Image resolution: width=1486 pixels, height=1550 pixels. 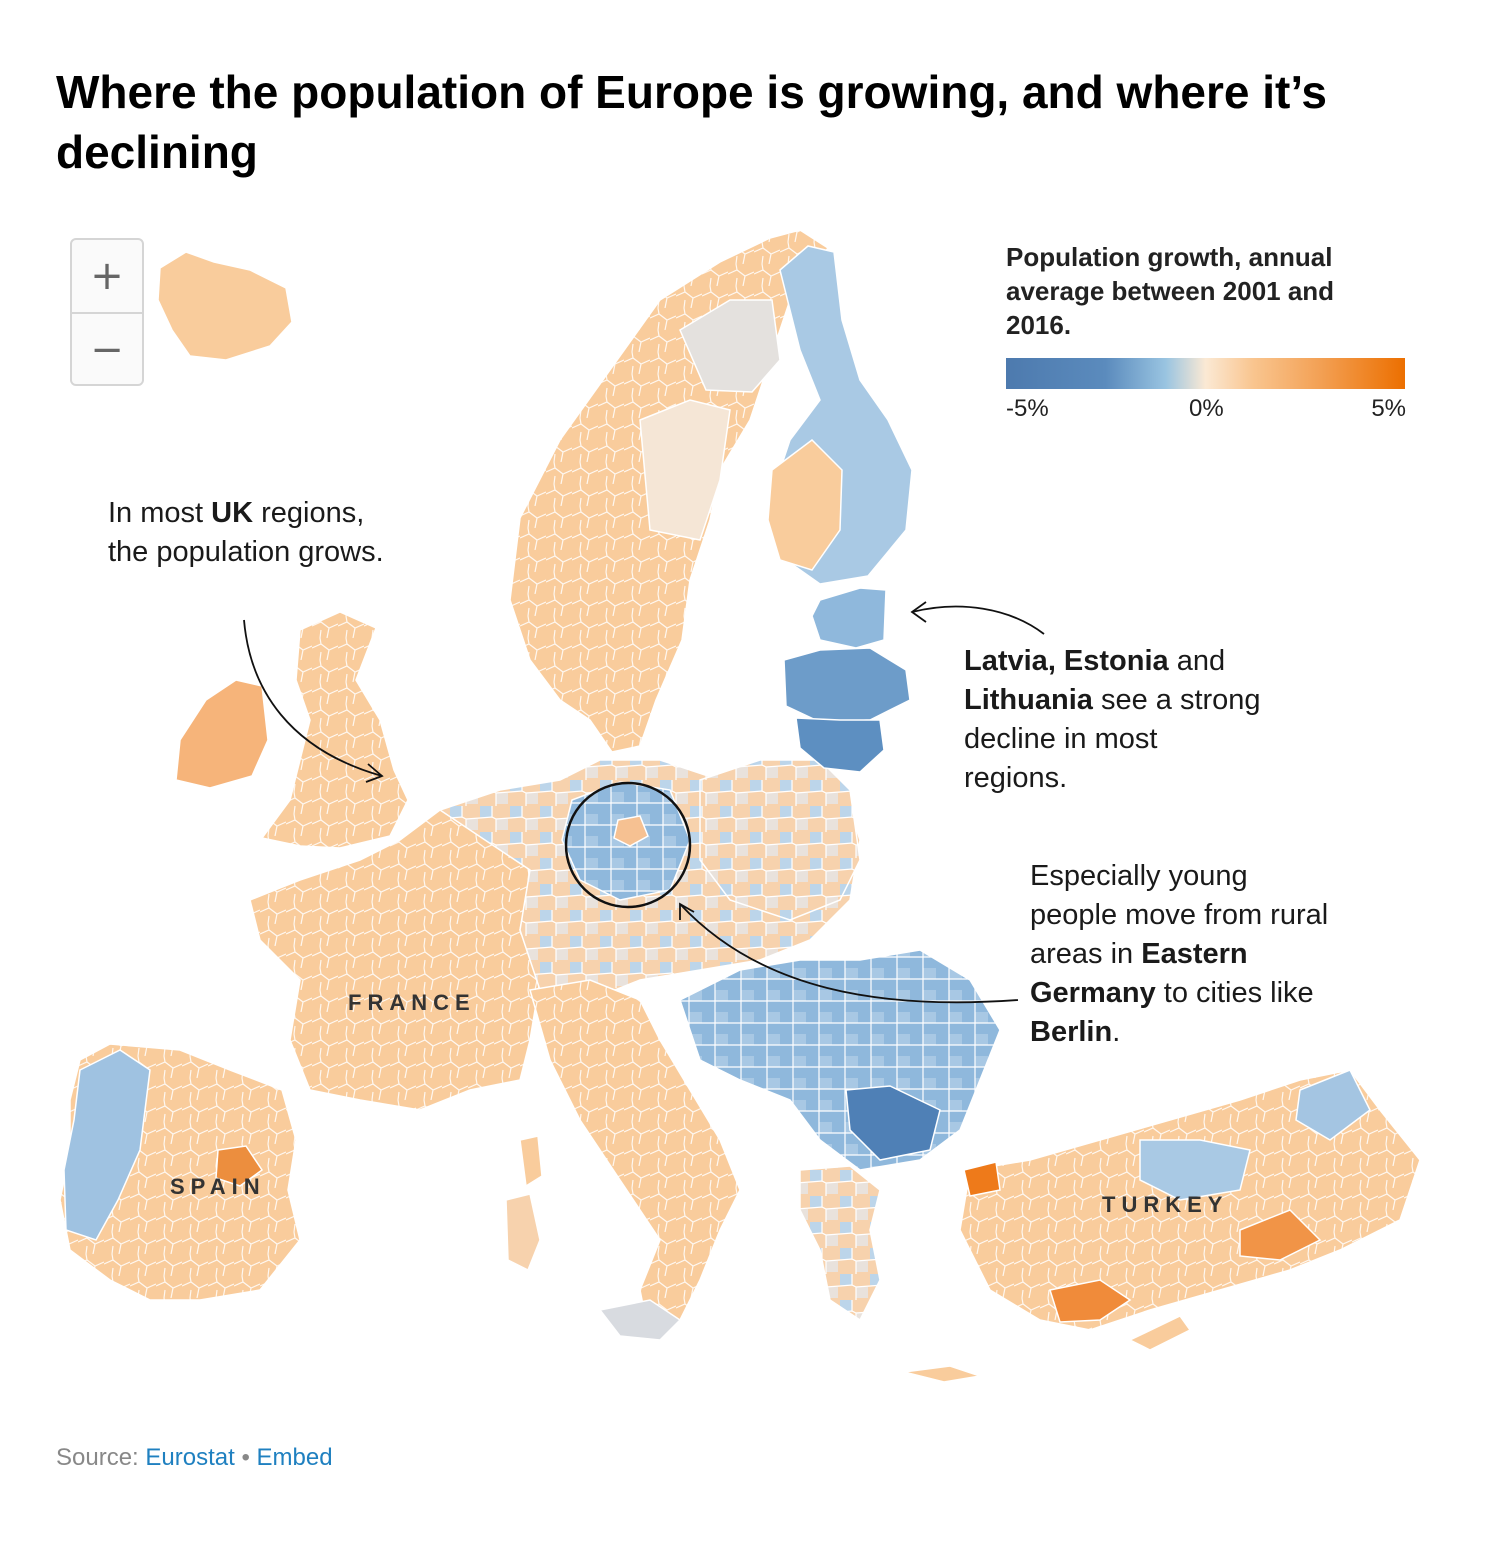 What do you see at coordinates (918, 612) in the screenshot?
I see `baltics-arrowhead` at bounding box center [918, 612].